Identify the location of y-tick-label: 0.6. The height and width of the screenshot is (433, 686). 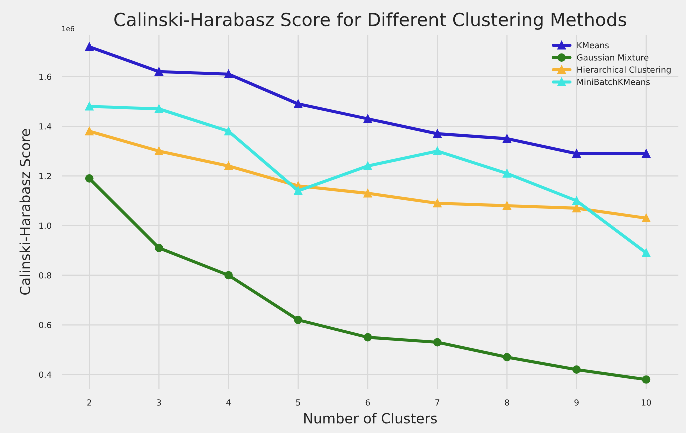
(45, 325).